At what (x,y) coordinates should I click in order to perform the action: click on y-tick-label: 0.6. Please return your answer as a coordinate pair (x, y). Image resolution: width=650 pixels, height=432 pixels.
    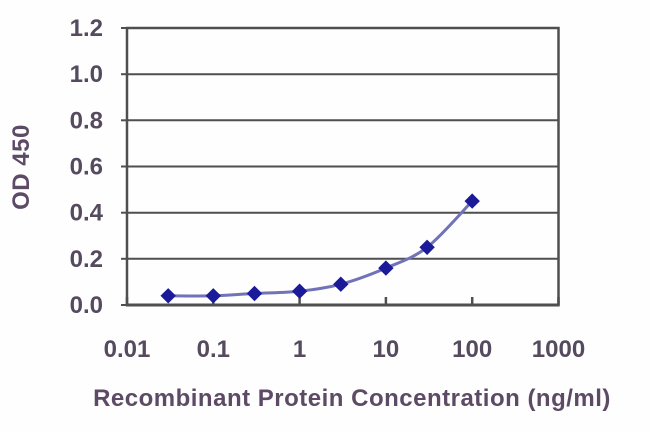
    Looking at the image, I should click on (86, 167).